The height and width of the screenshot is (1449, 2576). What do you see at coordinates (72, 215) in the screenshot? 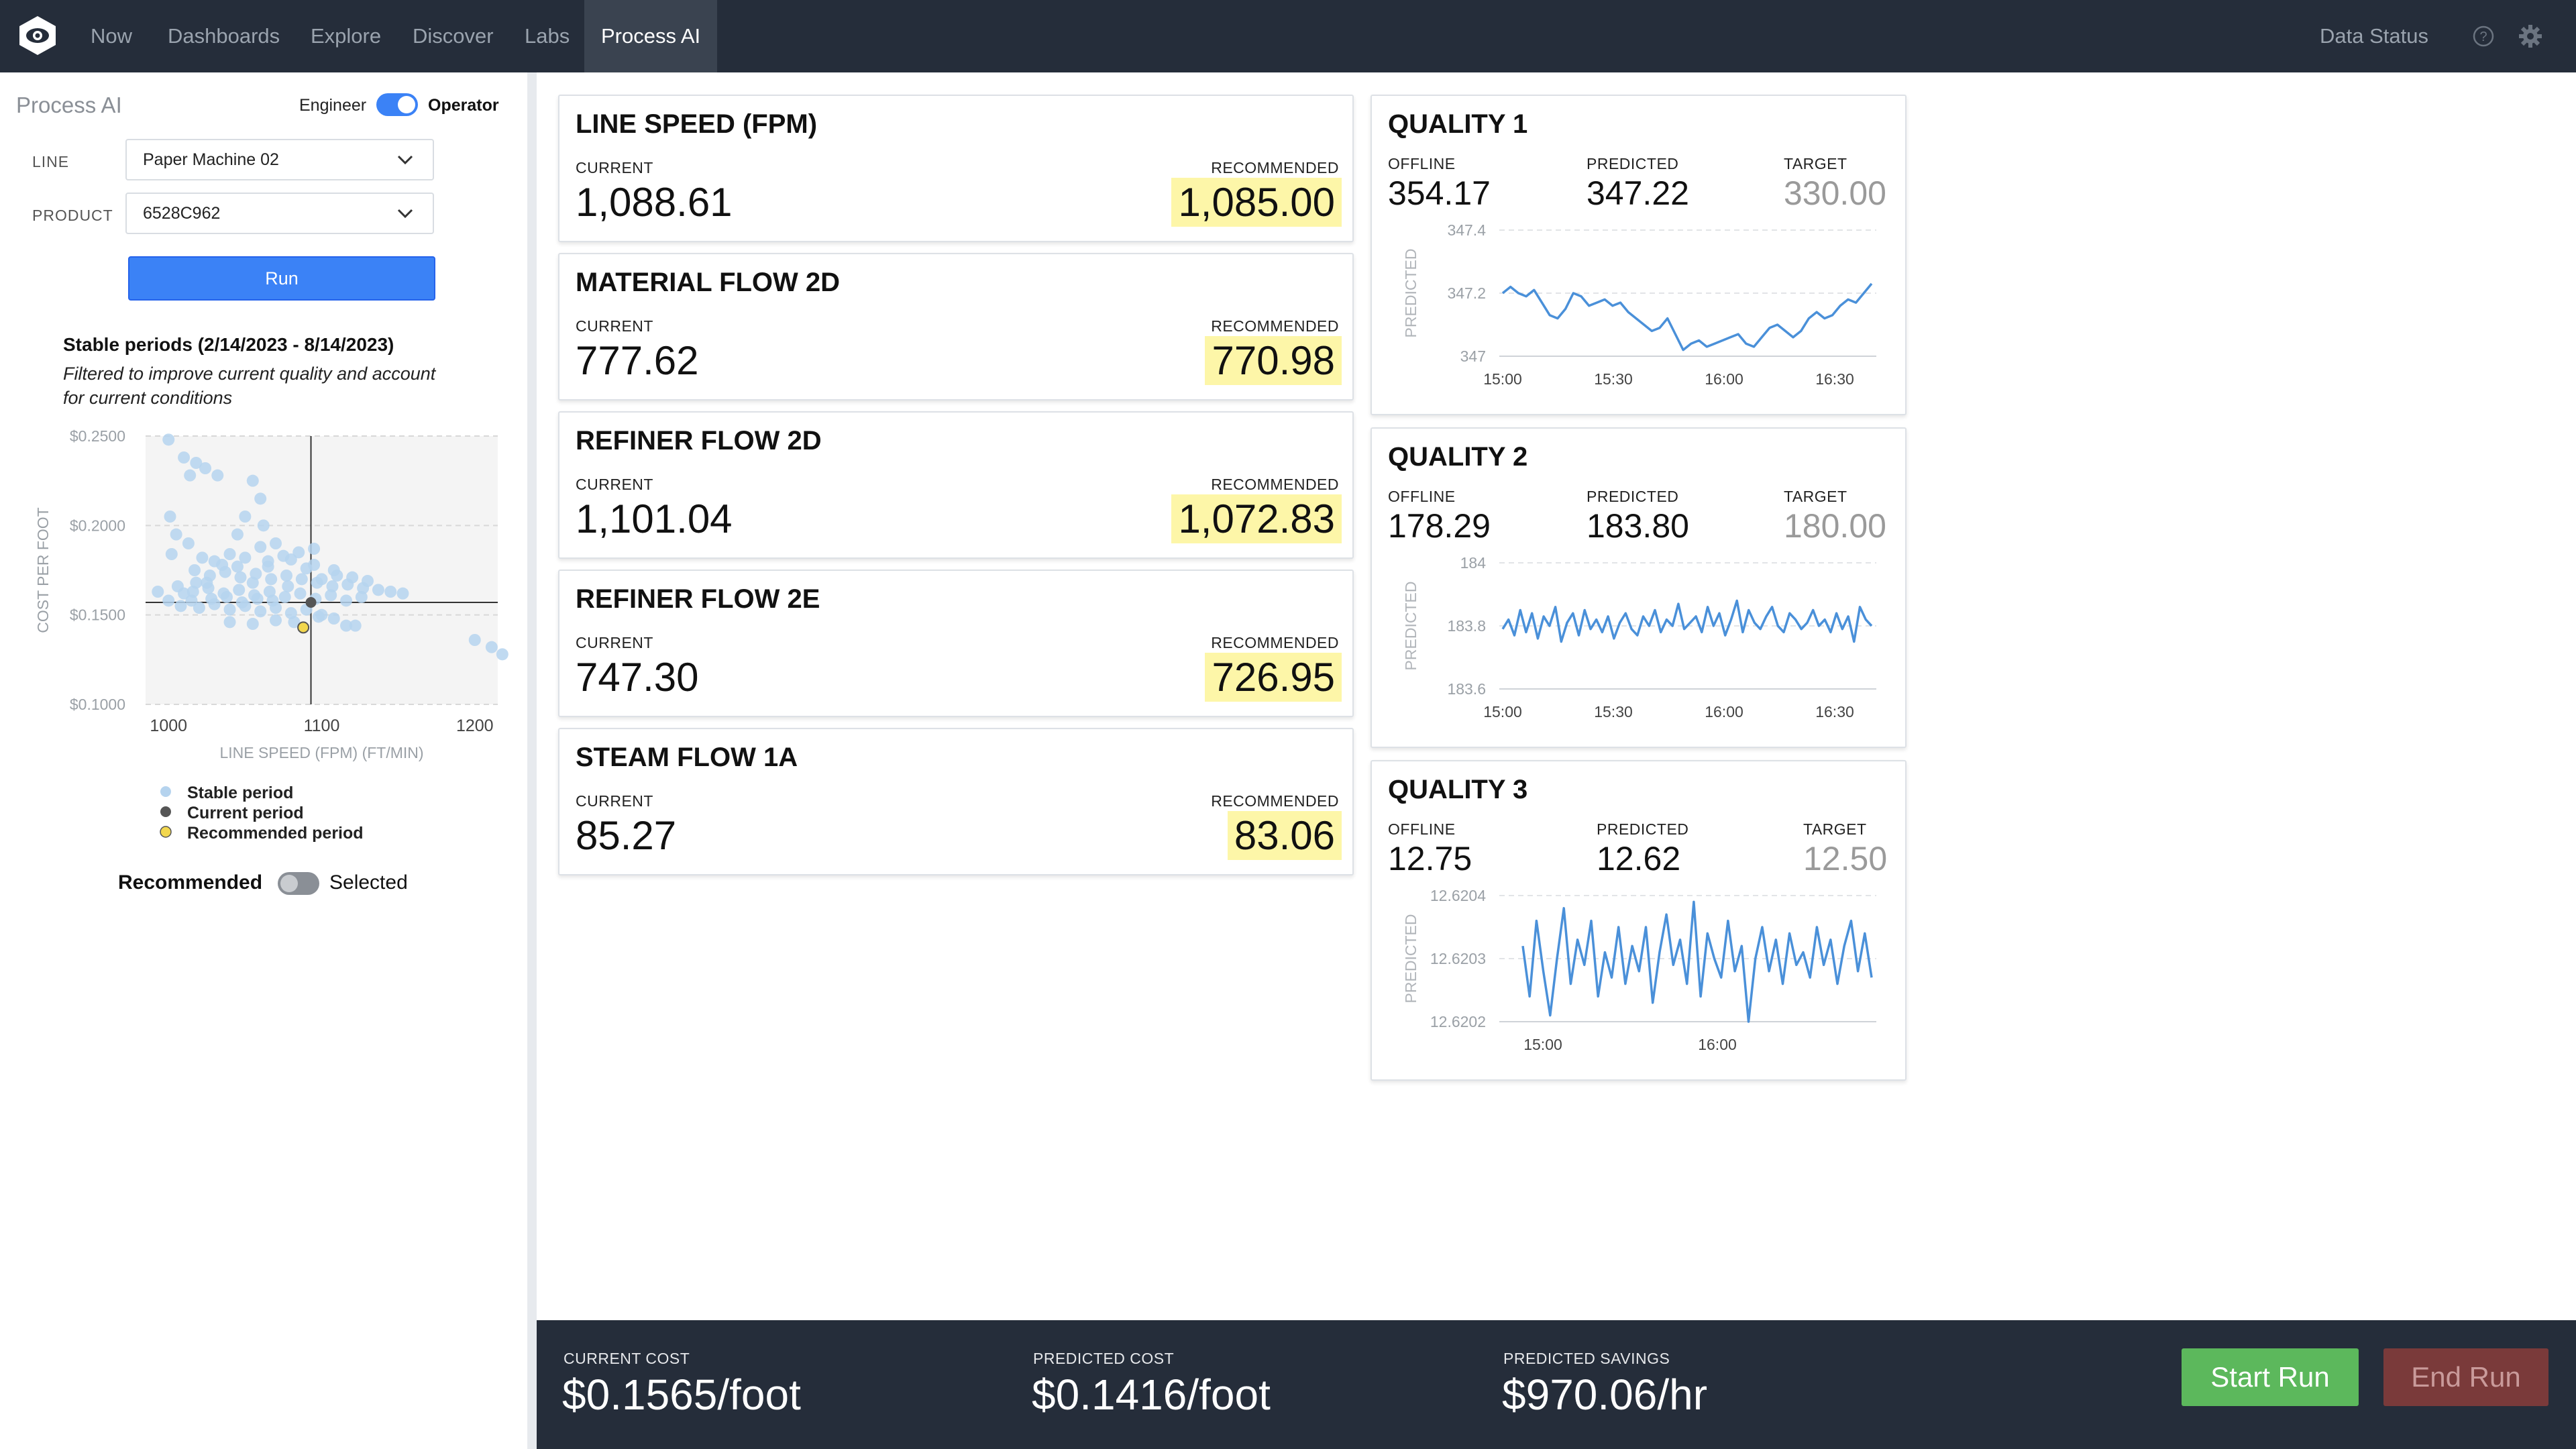
I see `product-label: PRODUCT` at bounding box center [72, 215].